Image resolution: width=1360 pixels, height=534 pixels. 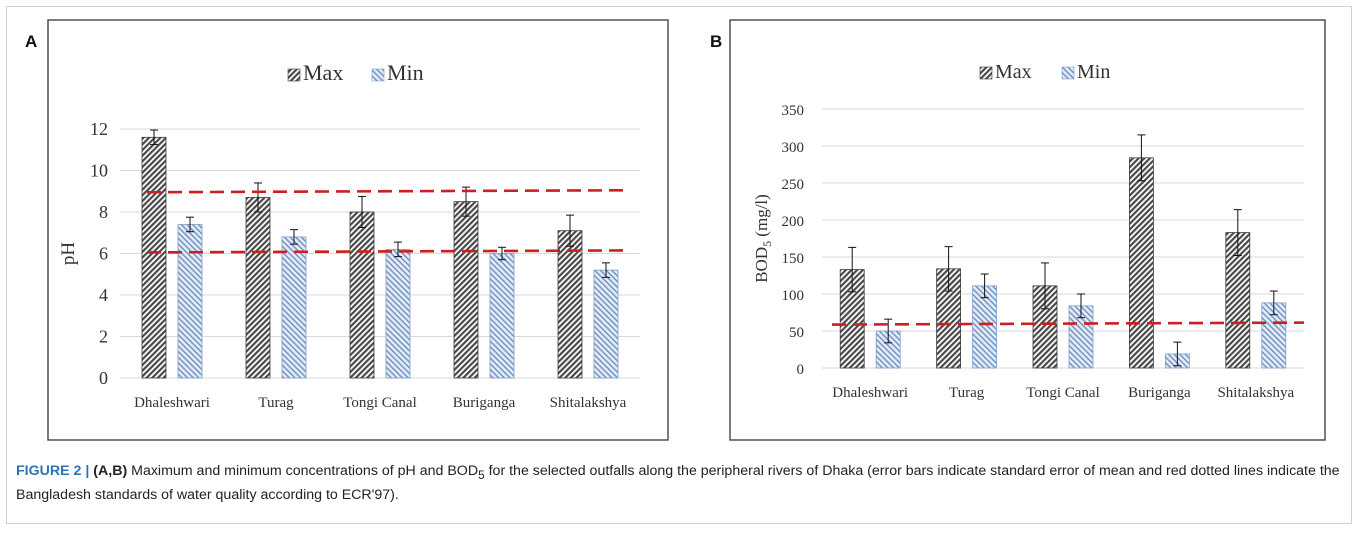 I want to click on y-tick-label: 6, so click(x=103, y=254).